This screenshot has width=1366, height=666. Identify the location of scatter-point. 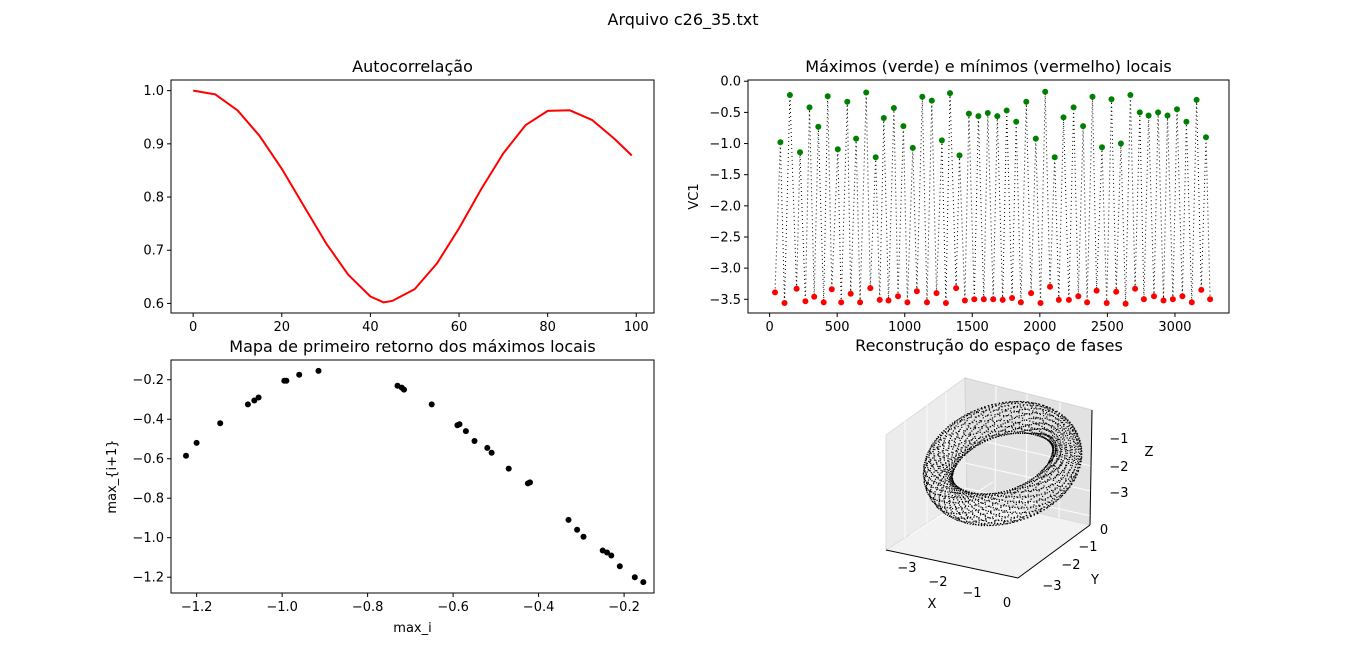
(474, 441).